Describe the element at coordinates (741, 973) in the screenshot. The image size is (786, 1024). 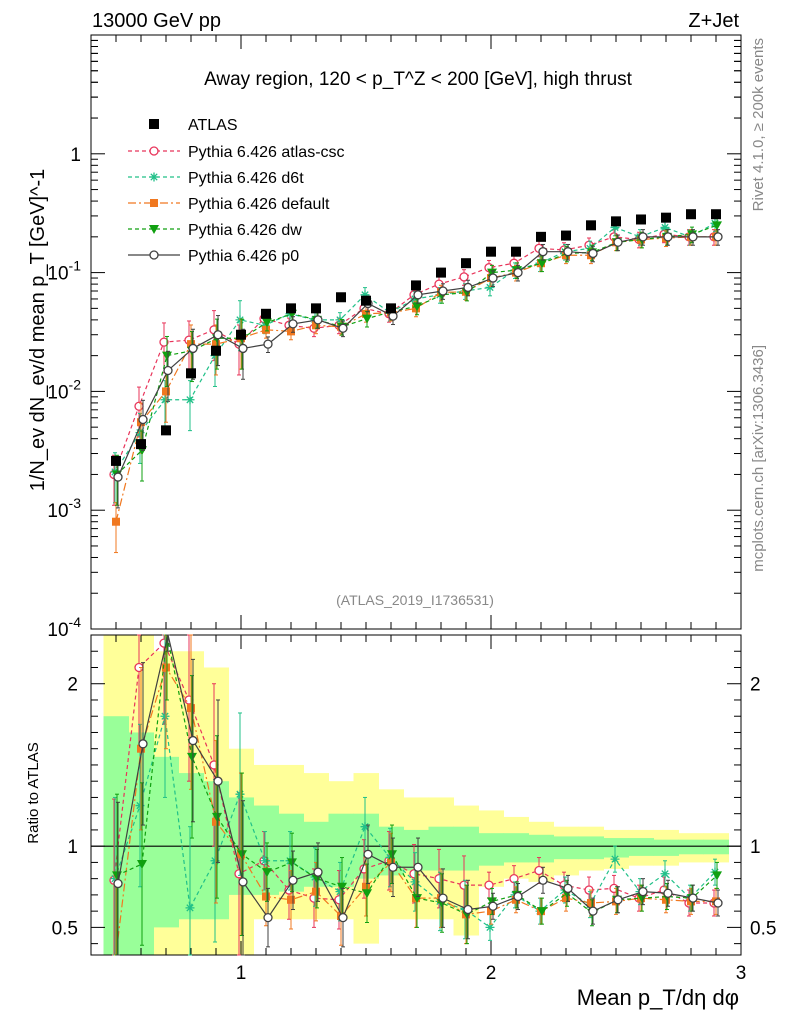
I see `x-tick-label: 3` at that location.